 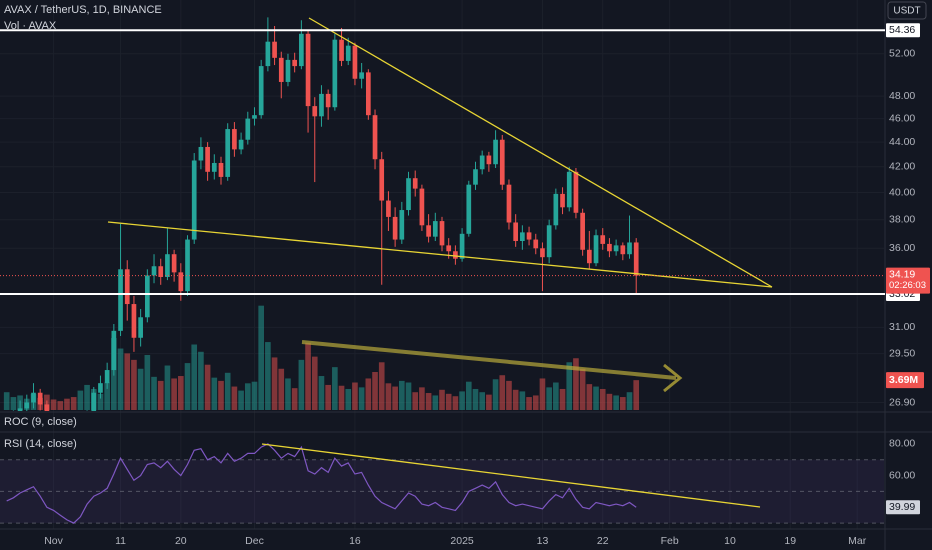 I want to click on currency-label: USDT, so click(x=906, y=11).